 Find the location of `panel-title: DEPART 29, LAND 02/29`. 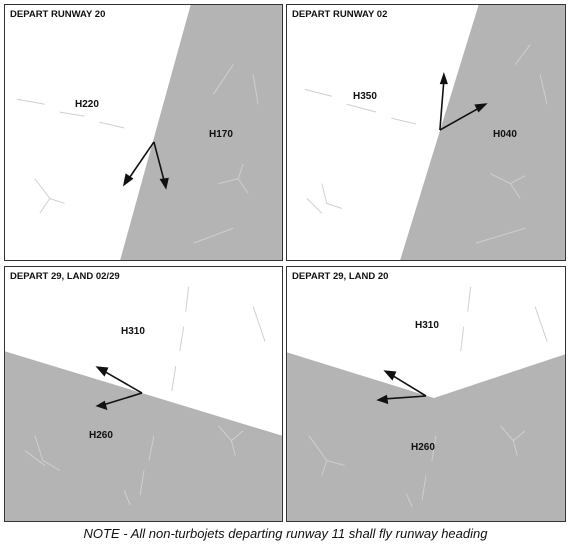

panel-title: DEPART 29, LAND 02/29 is located at coordinates (65, 276).